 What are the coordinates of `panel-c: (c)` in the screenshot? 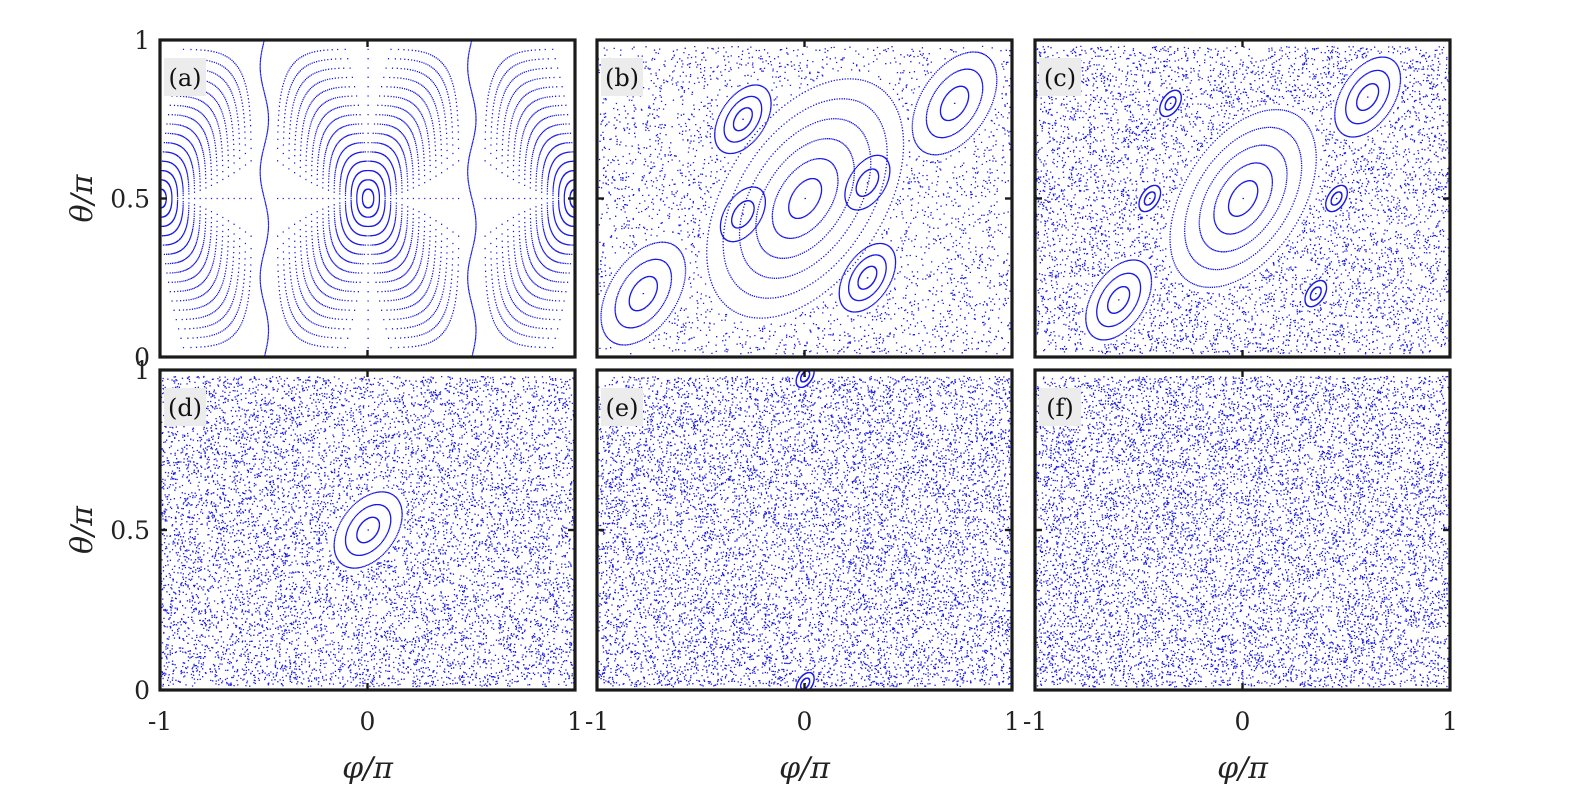 It's located at (1242, 198).